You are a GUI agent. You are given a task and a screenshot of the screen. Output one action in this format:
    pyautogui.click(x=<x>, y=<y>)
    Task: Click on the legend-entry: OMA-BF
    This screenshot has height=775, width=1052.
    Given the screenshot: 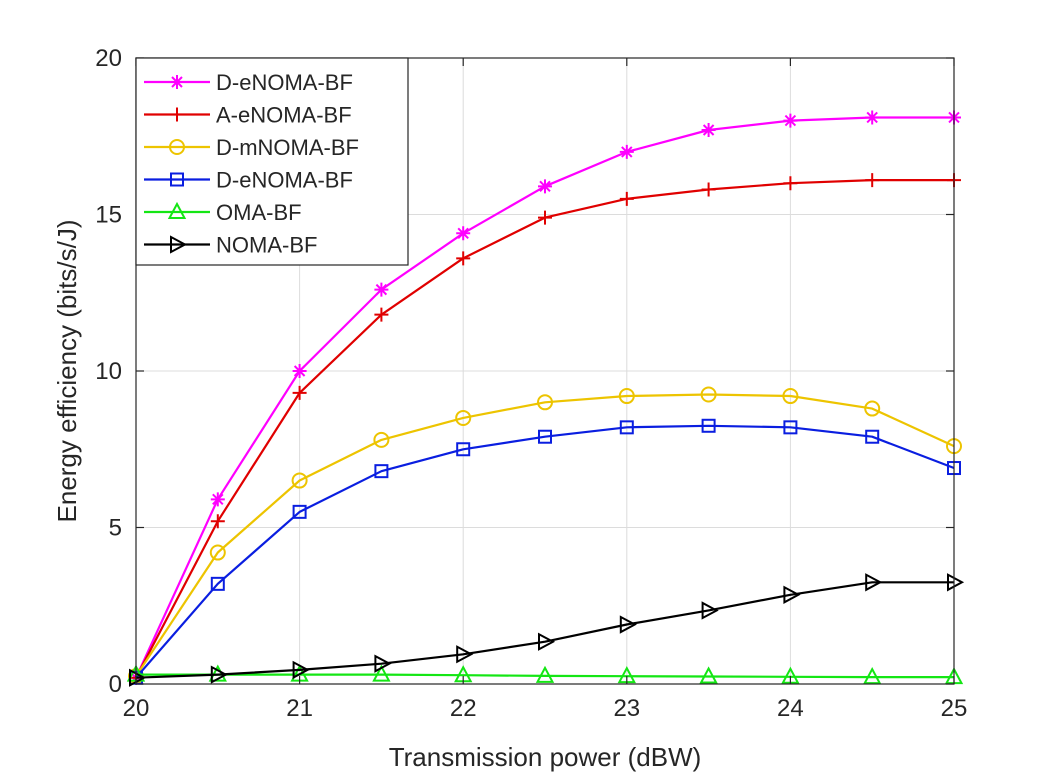 What is the action you would take?
    pyautogui.click(x=223, y=212)
    